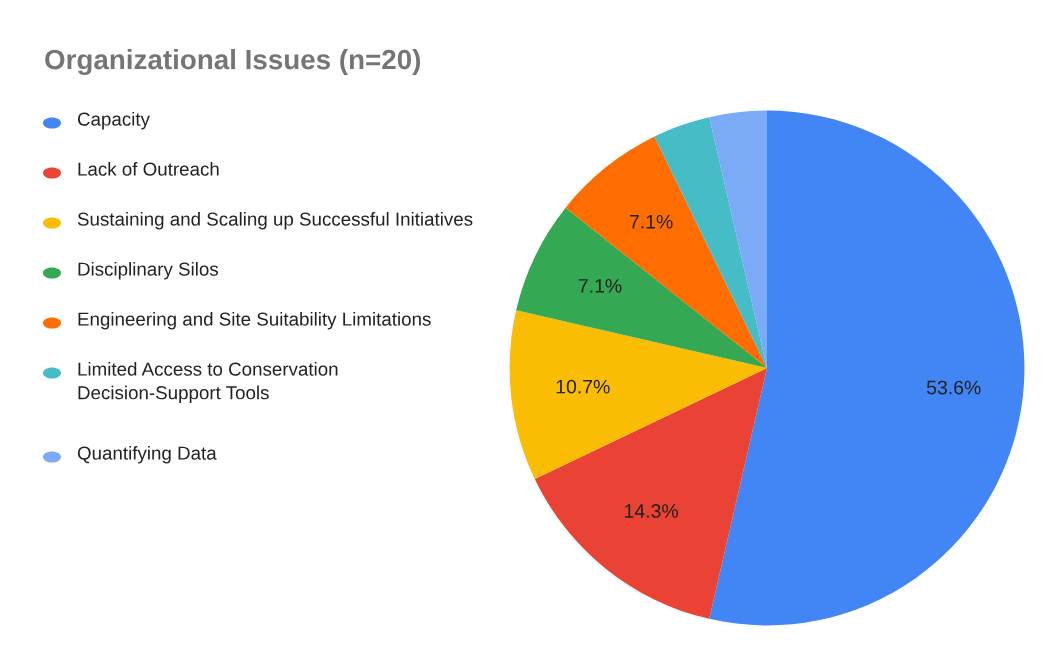  I want to click on legend-label: Quantifying Data, so click(147, 455).